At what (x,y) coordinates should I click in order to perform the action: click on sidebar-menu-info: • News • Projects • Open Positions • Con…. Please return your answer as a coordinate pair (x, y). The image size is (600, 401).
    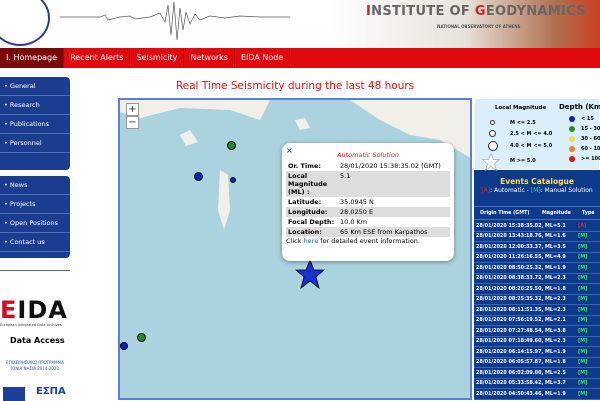
    Looking at the image, I should click on (35, 223).